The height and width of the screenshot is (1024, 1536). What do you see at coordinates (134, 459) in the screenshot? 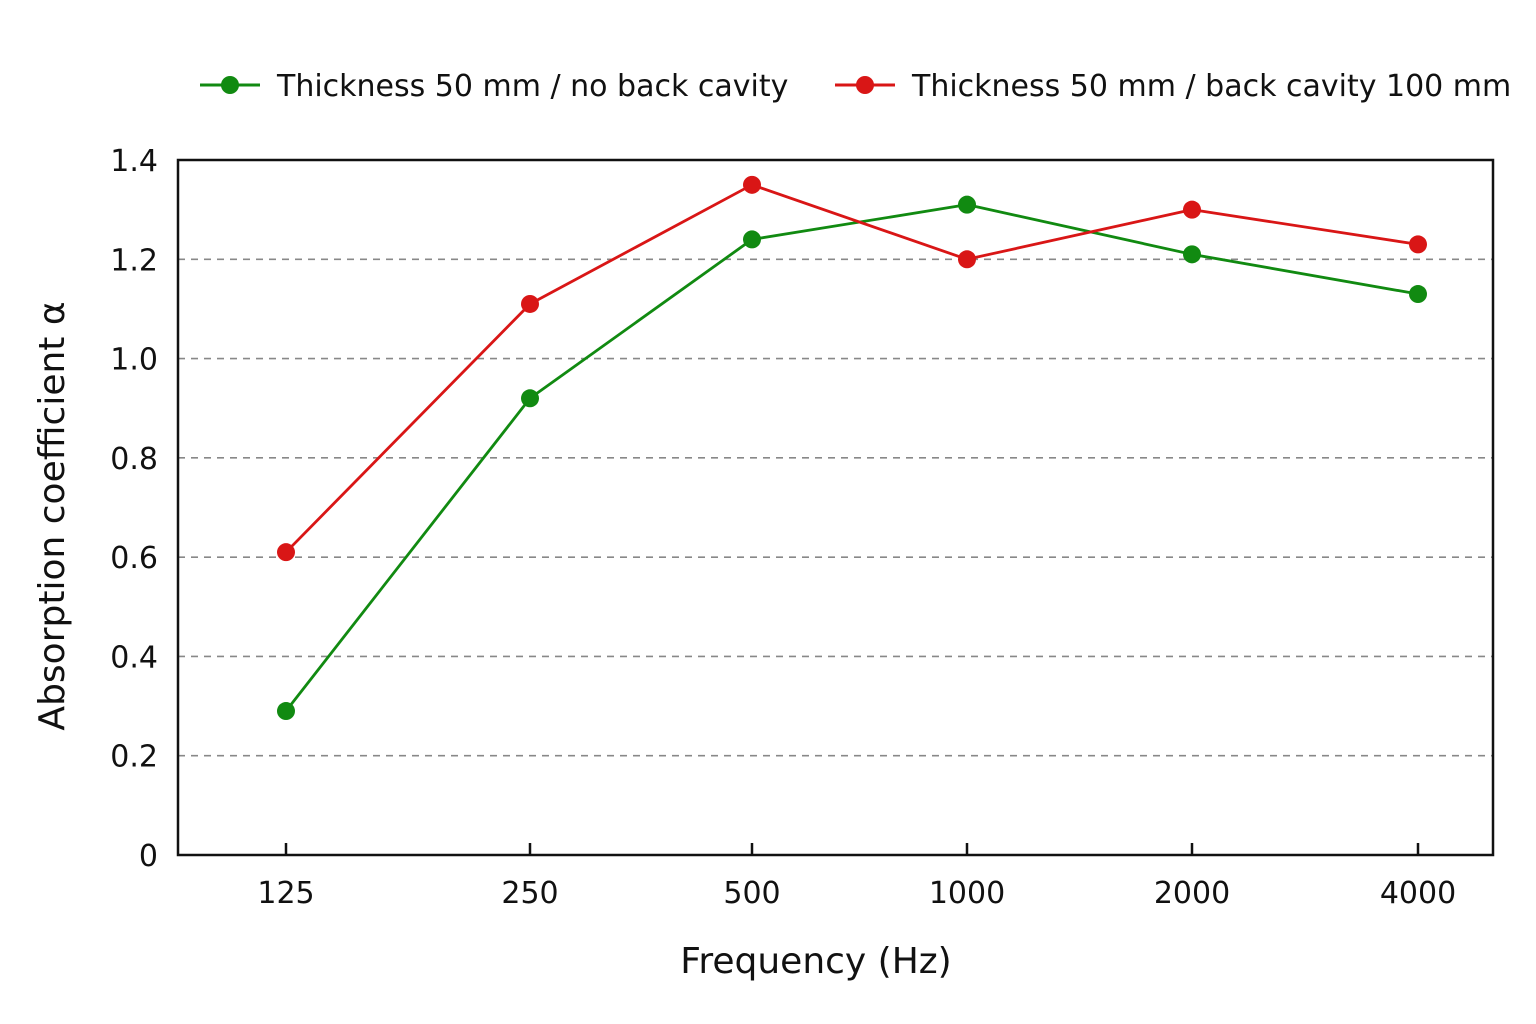
I see `y-tick-label: 0.8` at bounding box center [134, 459].